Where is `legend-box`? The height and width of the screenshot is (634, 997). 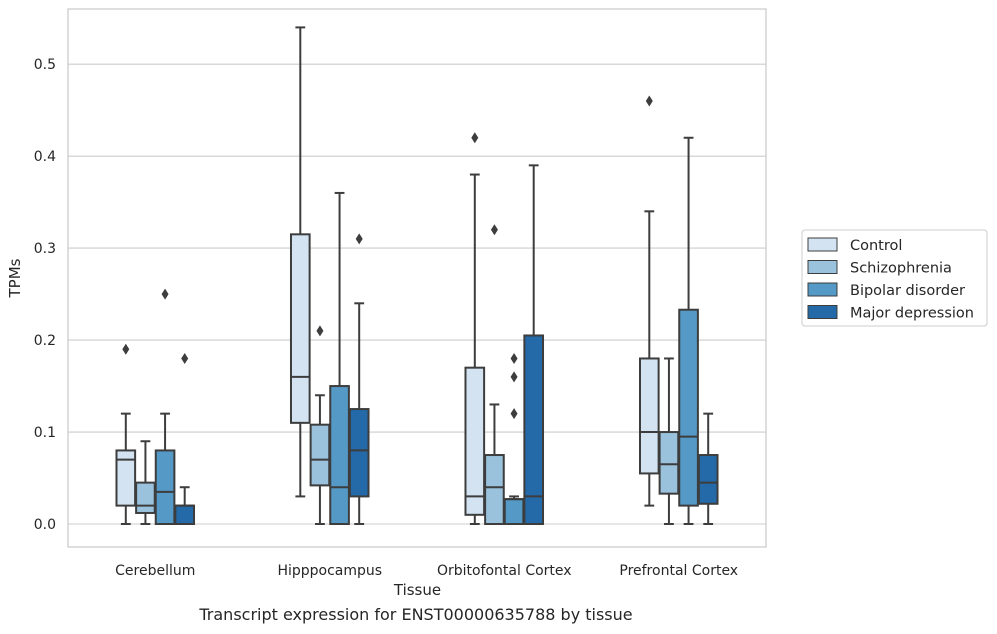 legend-box is located at coordinates (894, 278).